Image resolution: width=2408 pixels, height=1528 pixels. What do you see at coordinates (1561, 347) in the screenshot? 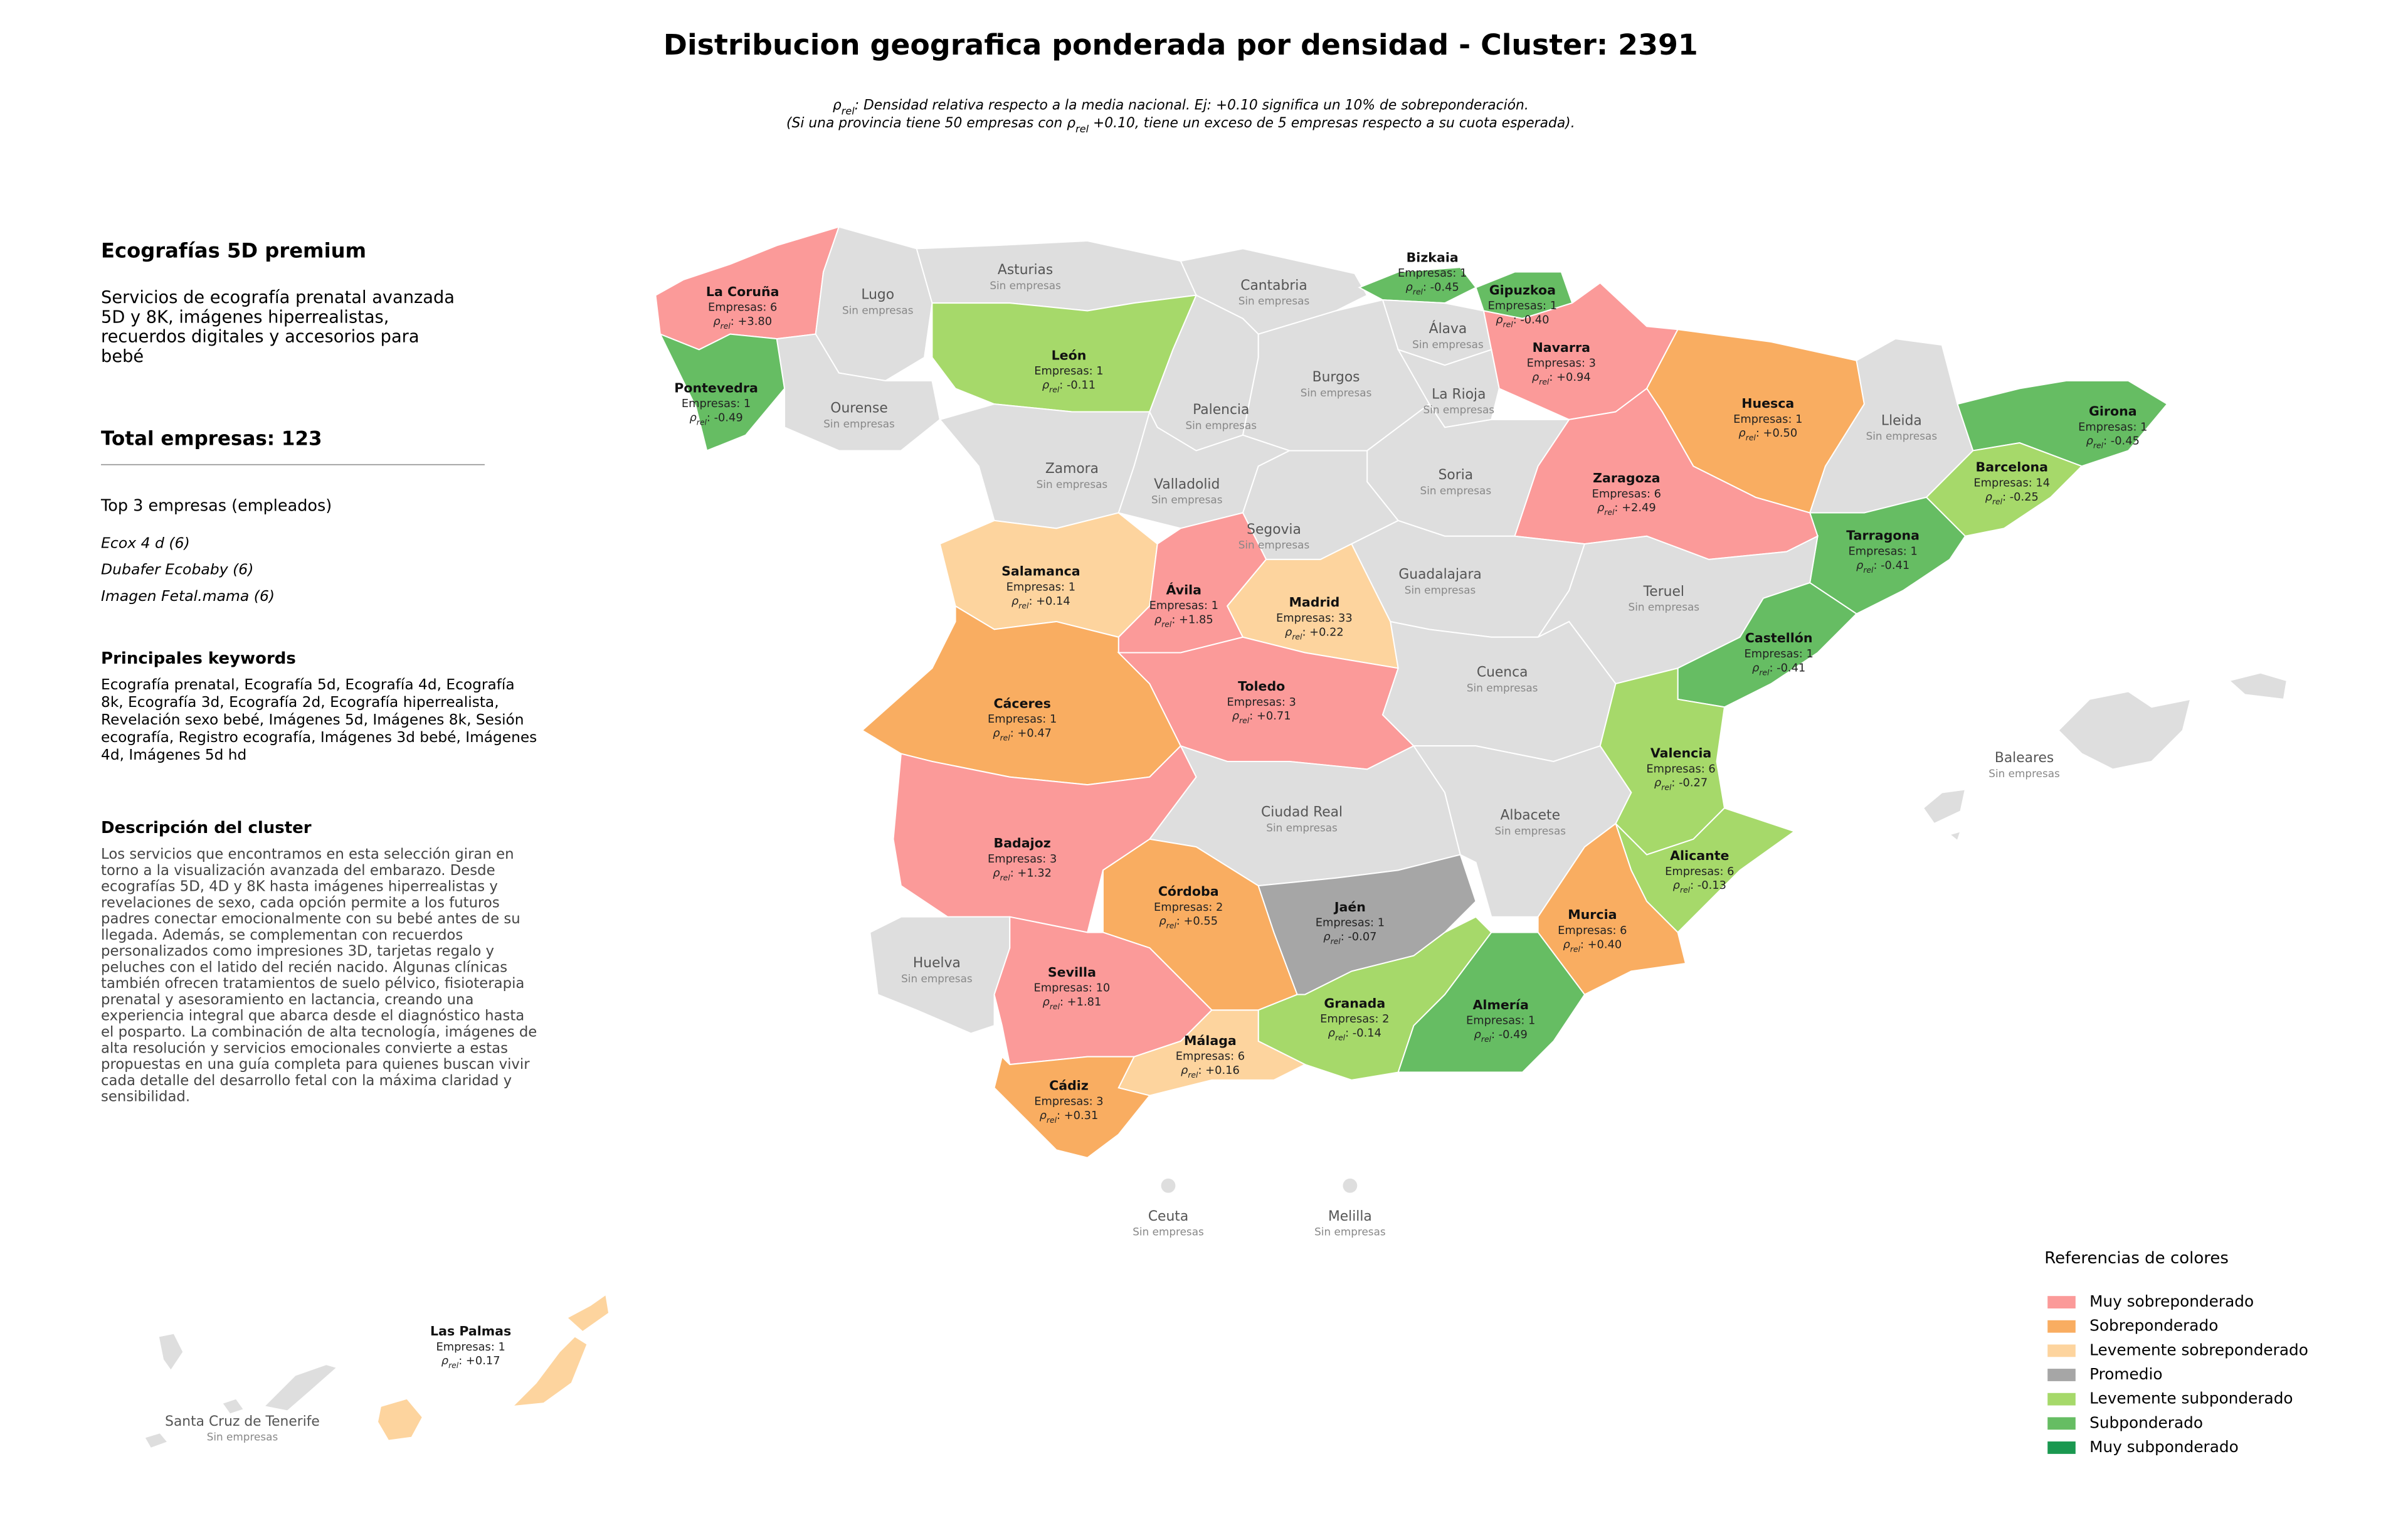
I see `province-name: Navarra` at bounding box center [1561, 347].